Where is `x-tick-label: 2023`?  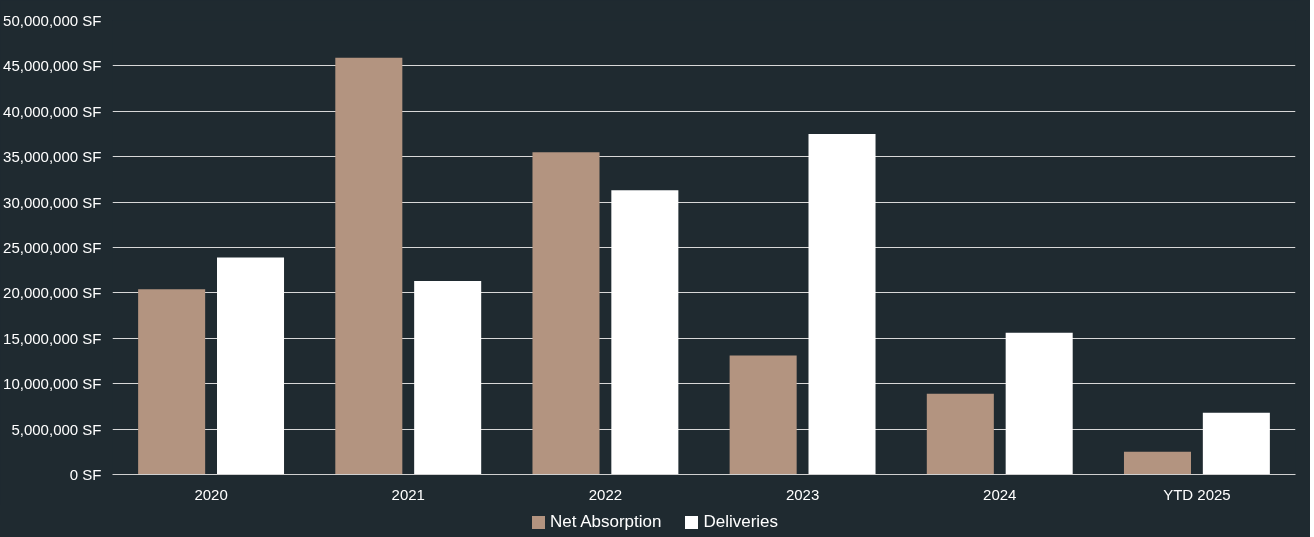 x-tick-label: 2023 is located at coordinates (802, 494).